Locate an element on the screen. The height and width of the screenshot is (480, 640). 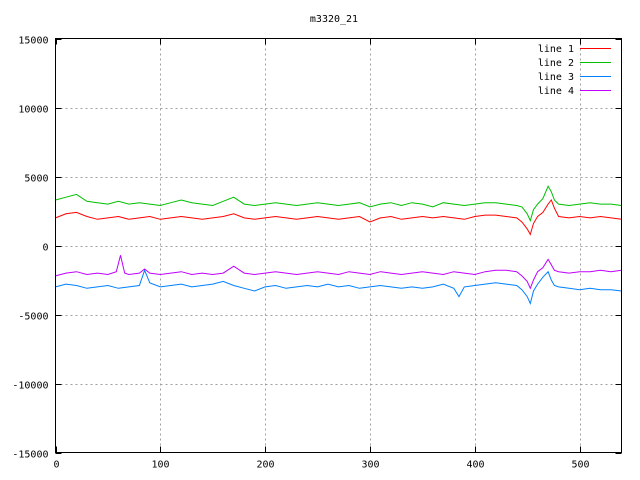
legend-label: line 3 is located at coordinates (556, 77).